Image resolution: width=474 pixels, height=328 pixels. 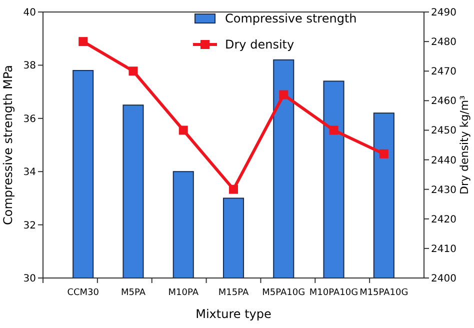 What do you see at coordinates (234, 314) in the screenshot?
I see `x-axis-title: Mixture type` at bounding box center [234, 314].